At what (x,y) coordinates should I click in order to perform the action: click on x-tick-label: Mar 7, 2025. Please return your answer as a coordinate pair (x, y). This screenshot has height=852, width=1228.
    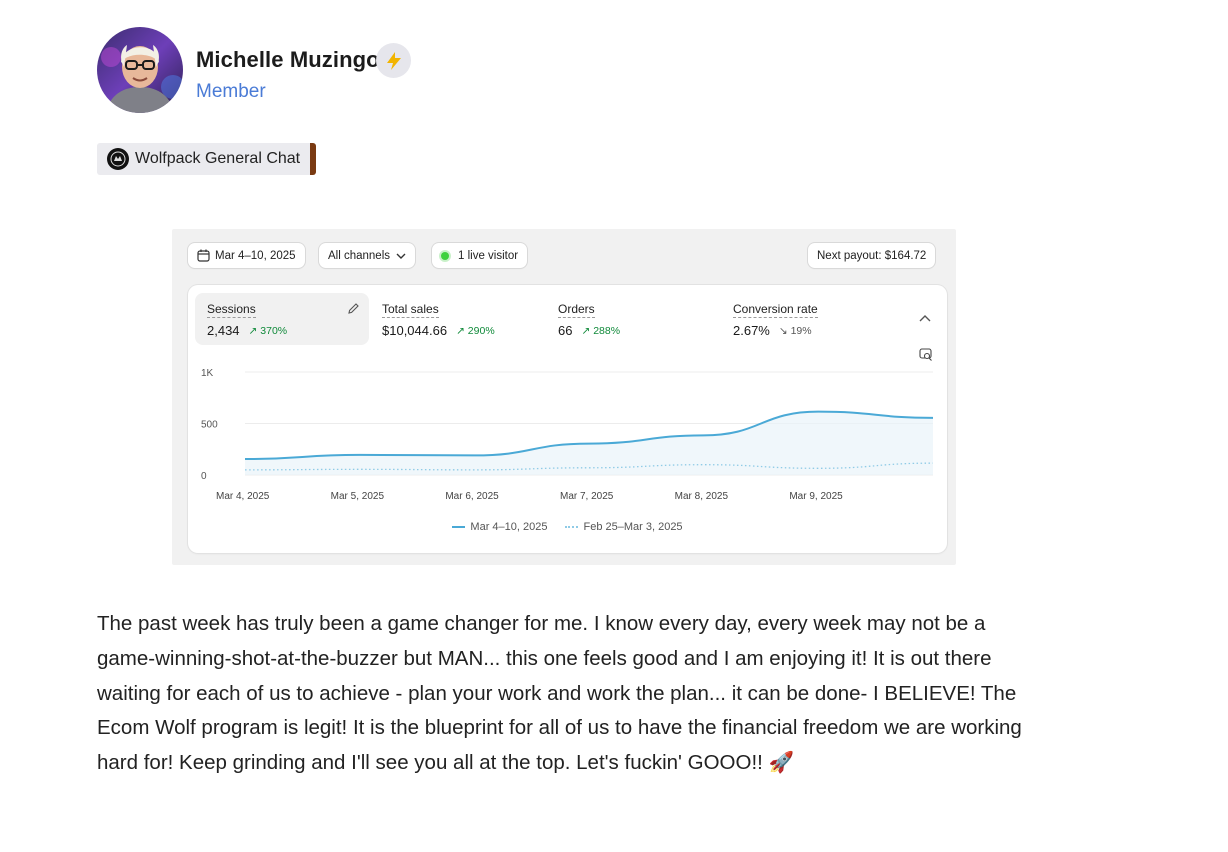
    Looking at the image, I should click on (587, 496).